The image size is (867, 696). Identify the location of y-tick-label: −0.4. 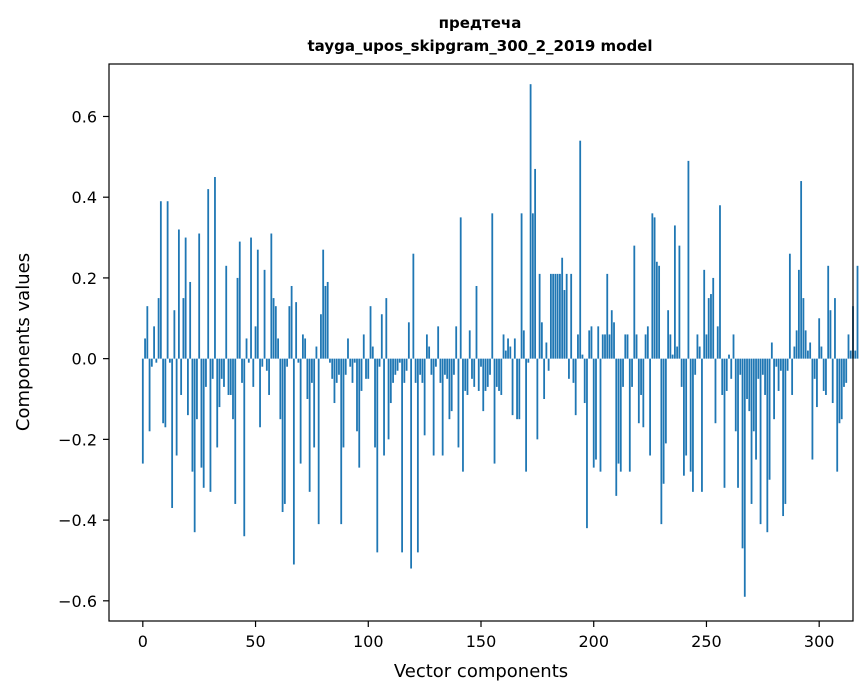
(77, 520).